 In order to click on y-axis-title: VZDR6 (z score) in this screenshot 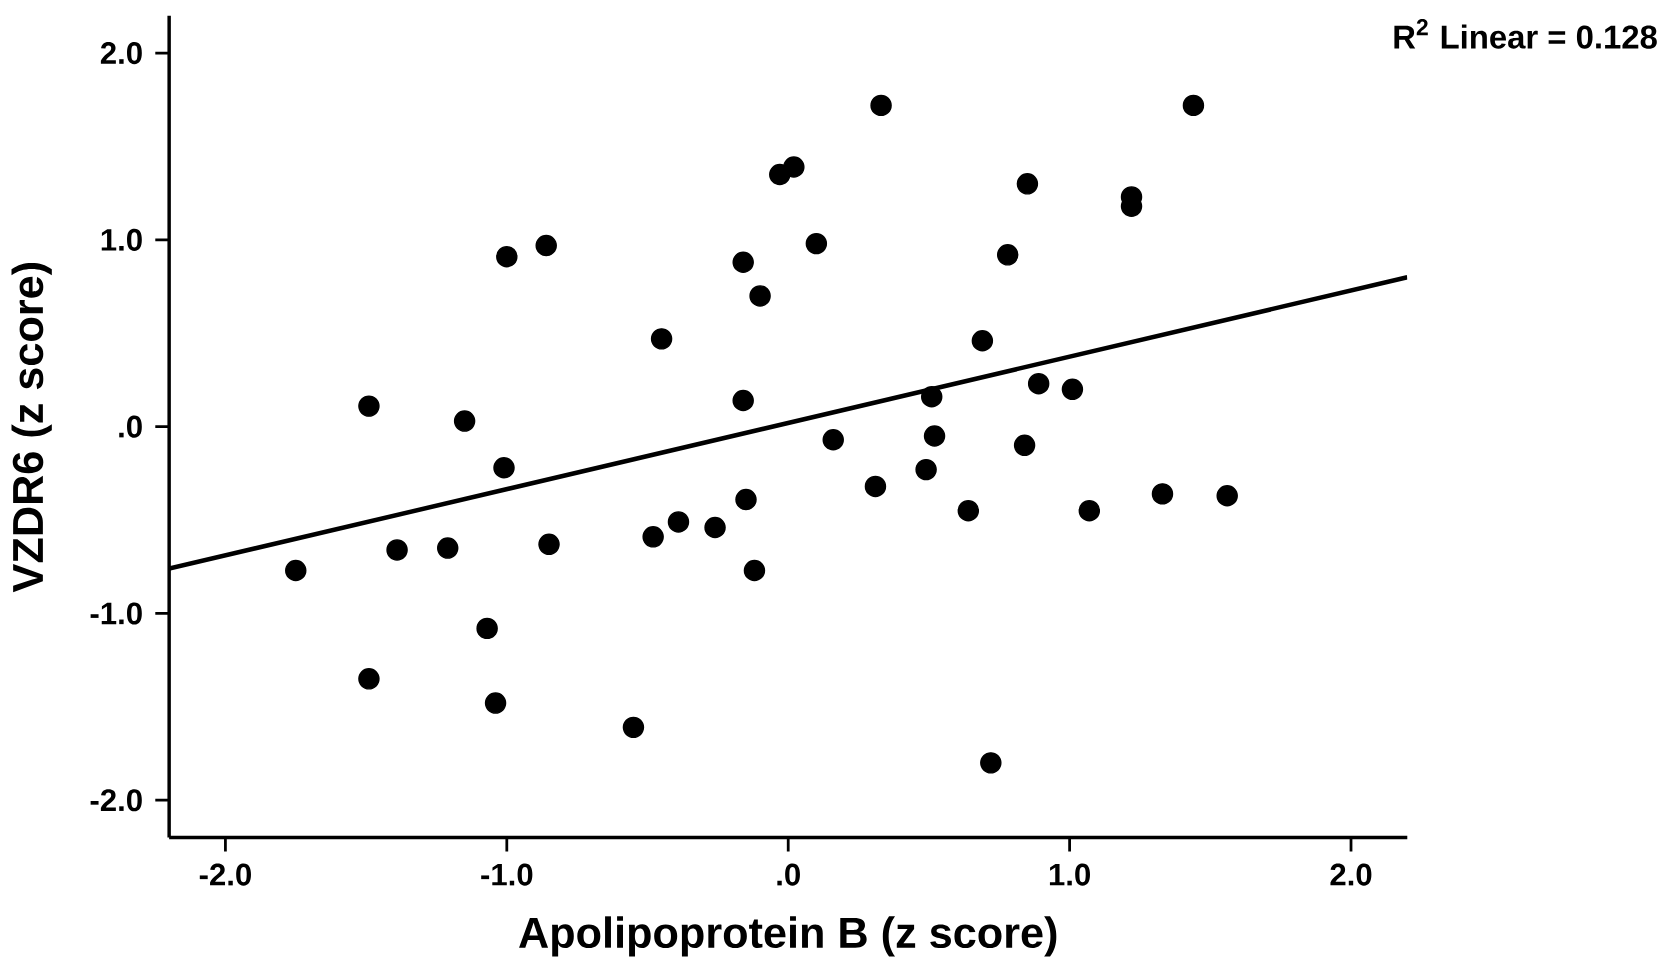, I will do `click(31, 427)`.